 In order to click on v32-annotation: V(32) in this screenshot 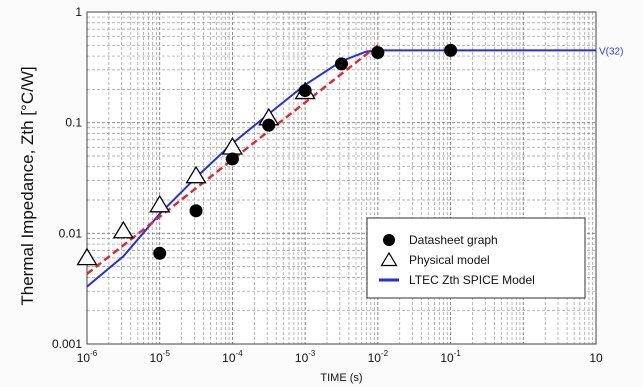, I will do `click(611, 51)`.